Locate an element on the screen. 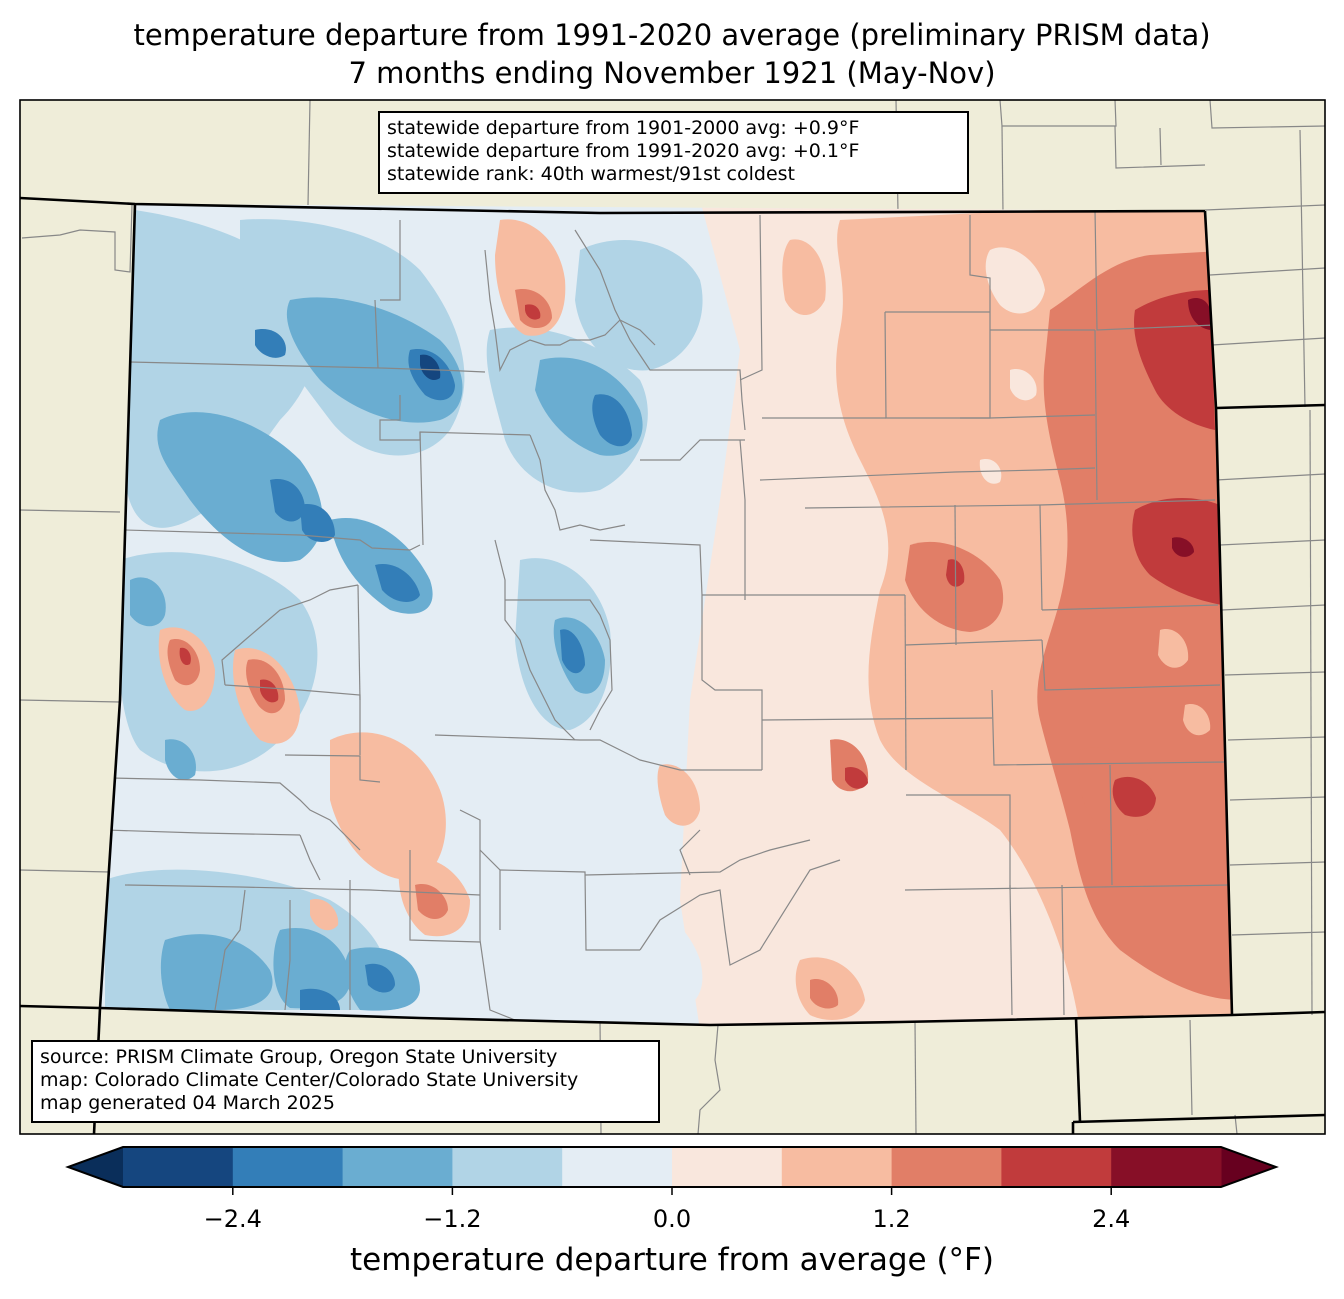 The width and height of the screenshot is (1344, 1299). generated-date-line: map generated 04 March 2025 is located at coordinates (187, 1103).